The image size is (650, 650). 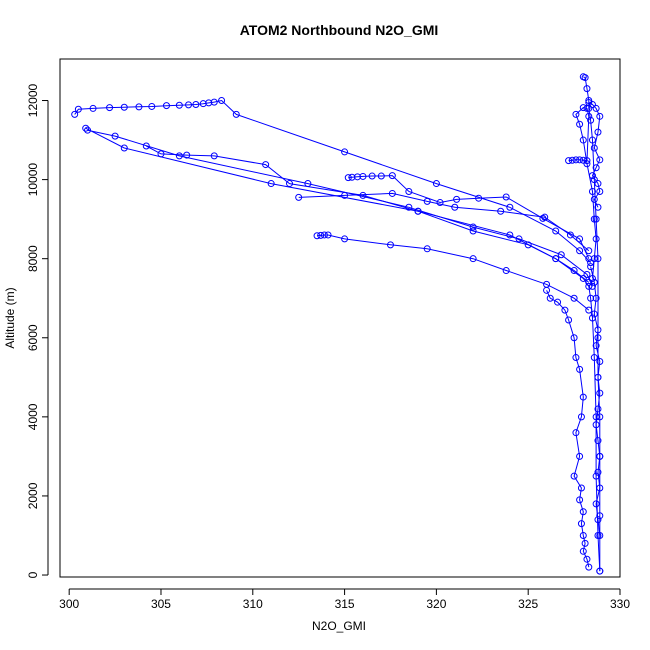 I want to click on x-tick-label: 305, so click(x=161, y=604).